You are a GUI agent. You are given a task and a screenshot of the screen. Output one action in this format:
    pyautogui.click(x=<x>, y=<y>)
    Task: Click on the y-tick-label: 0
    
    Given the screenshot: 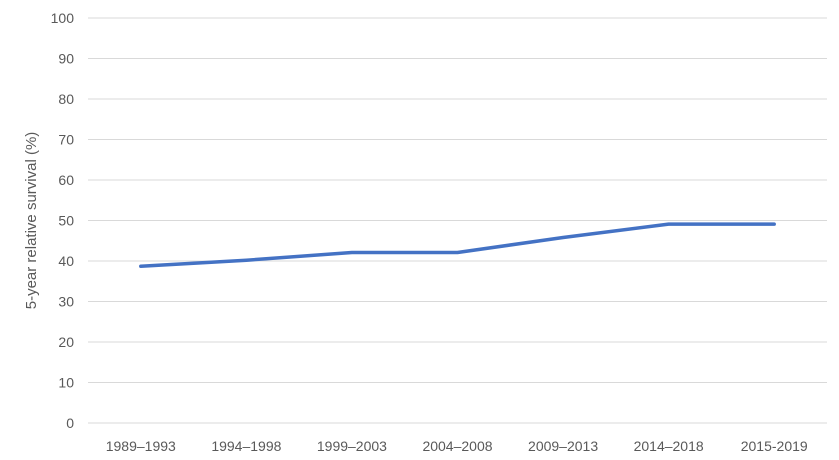 What is the action you would take?
    pyautogui.click(x=70, y=423)
    